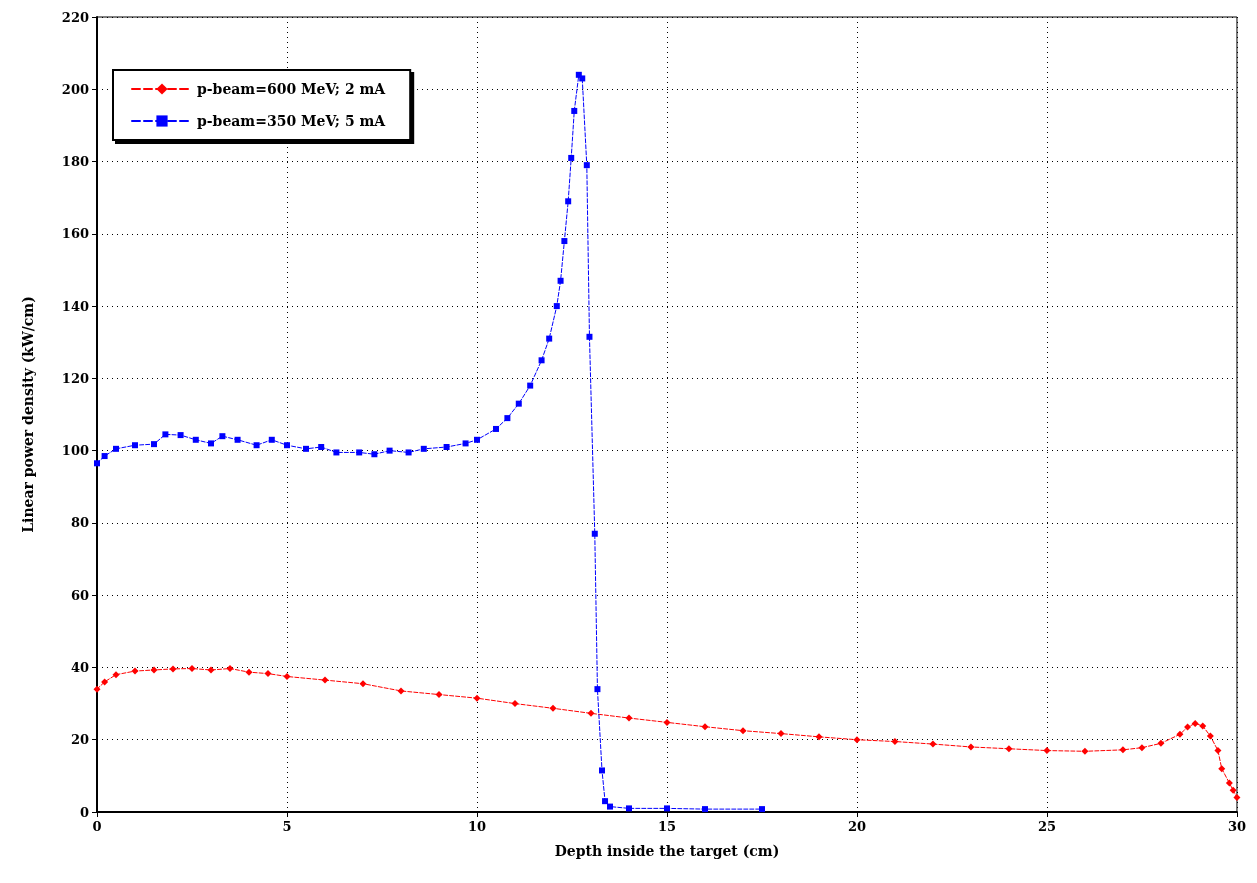 The width and height of the screenshot is (1257, 883). I want to click on x-tick-label: 15, so click(667, 826).